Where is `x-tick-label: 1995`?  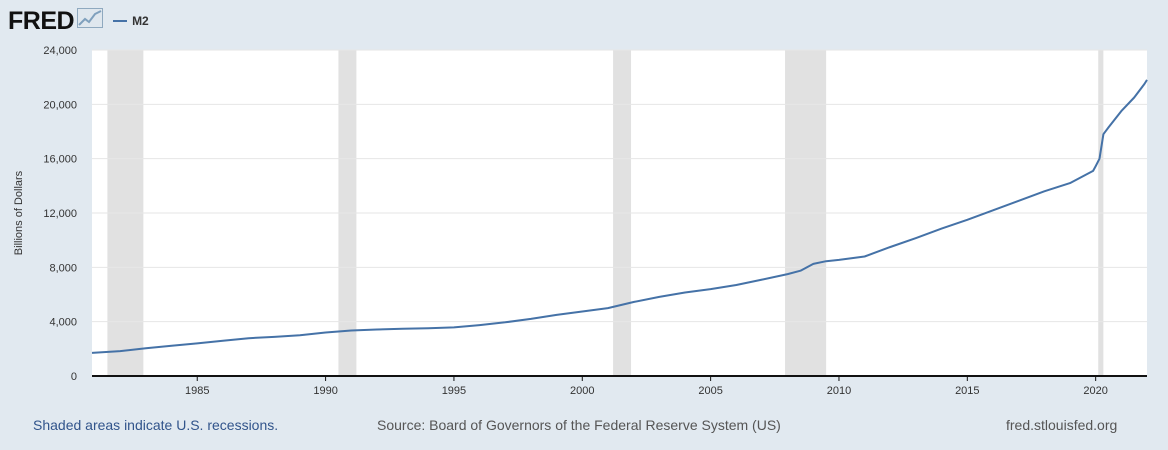 x-tick-label: 1995 is located at coordinates (454, 391).